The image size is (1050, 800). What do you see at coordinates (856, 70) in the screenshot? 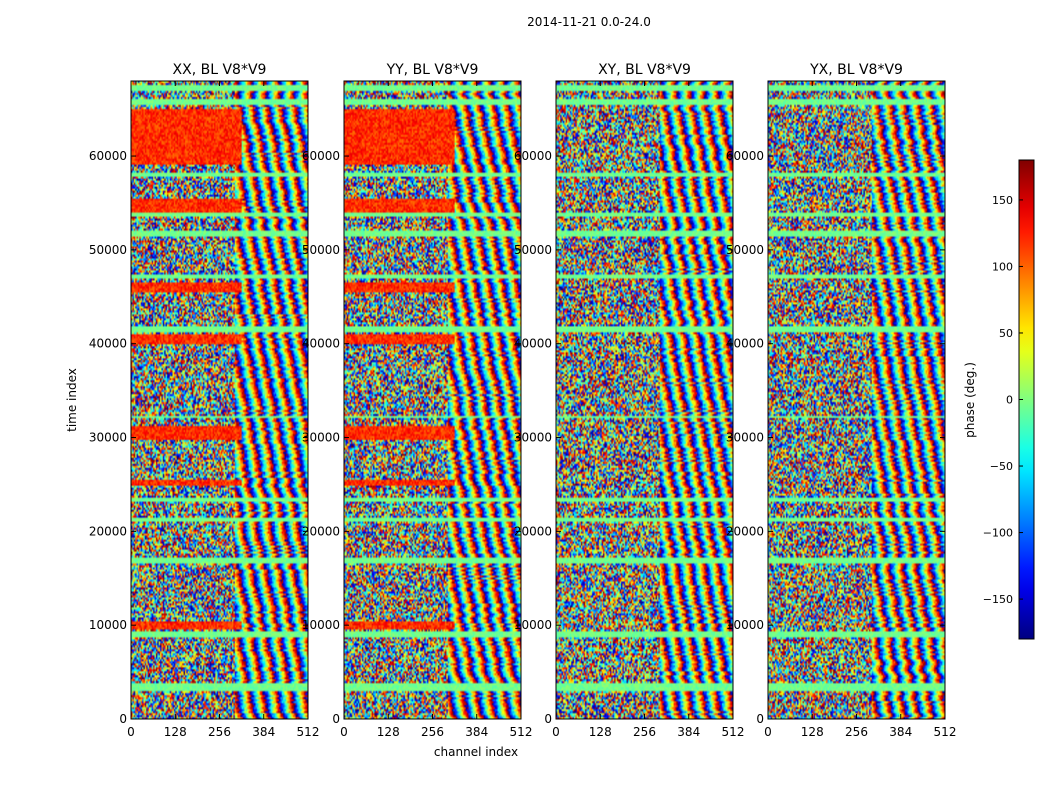
I see `panel-title: YX, BL V8*V9` at bounding box center [856, 70].